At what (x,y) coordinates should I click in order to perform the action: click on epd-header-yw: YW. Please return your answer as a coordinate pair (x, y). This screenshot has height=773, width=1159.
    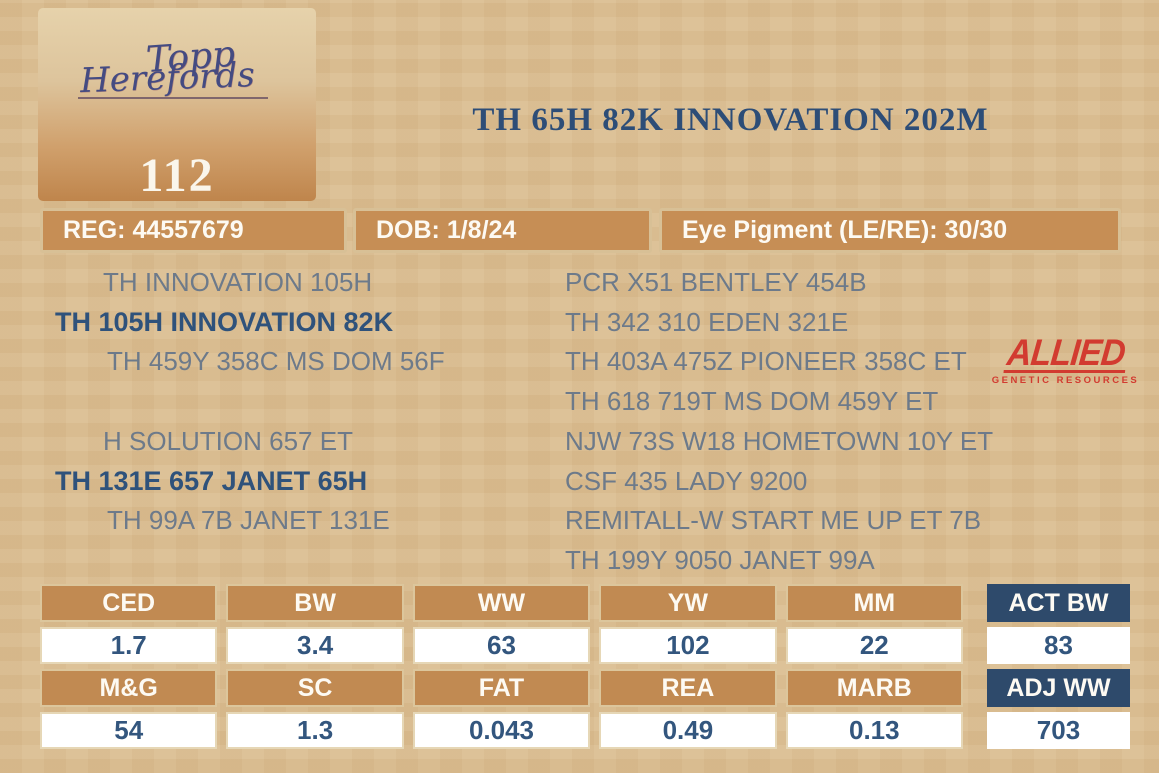
    Looking at the image, I should click on (688, 603).